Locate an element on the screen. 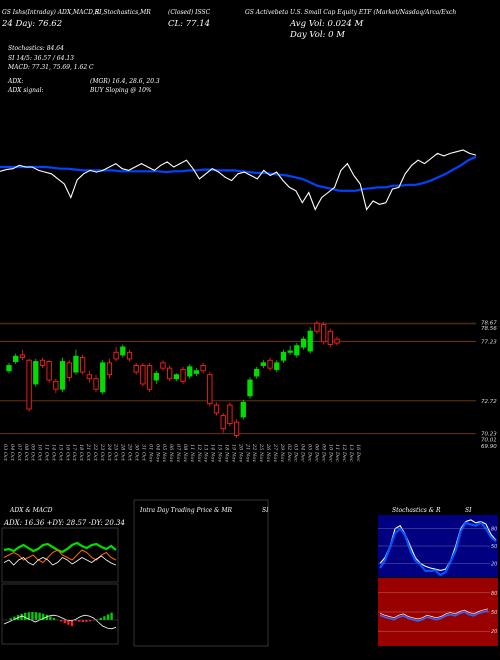 Image resolution: width=500 pixels, height=660 pixels. ema-line is located at coordinates (238, 173).